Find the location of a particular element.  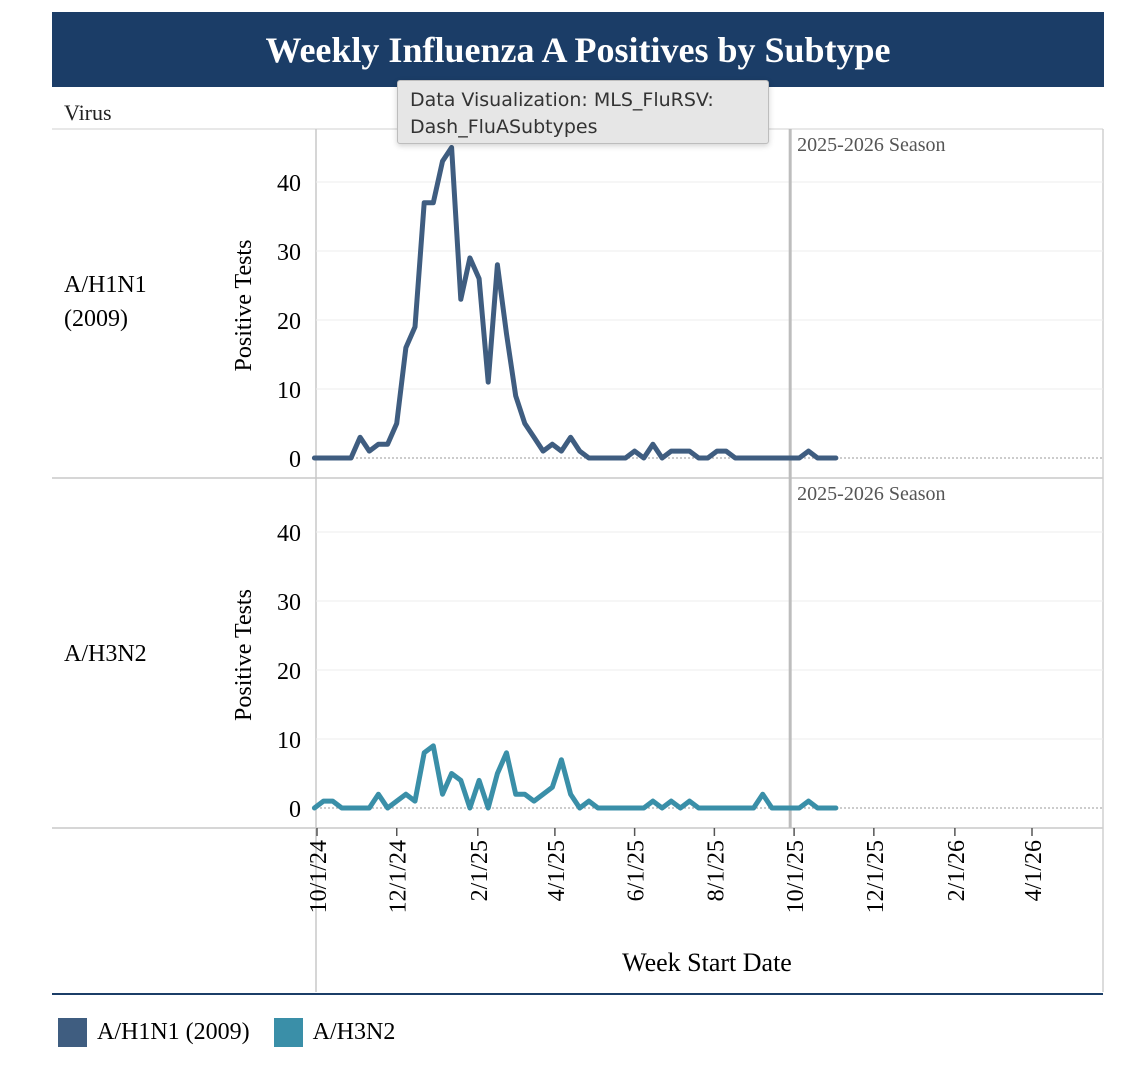

y-axis-label-1: Positive Tests is located at coordinates (244, 655).